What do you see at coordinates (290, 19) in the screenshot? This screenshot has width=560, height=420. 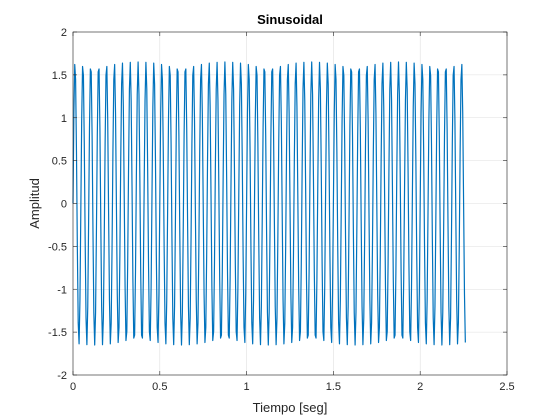 I see `chart-title: Sinusoidal` at bounding box center [290, 19].